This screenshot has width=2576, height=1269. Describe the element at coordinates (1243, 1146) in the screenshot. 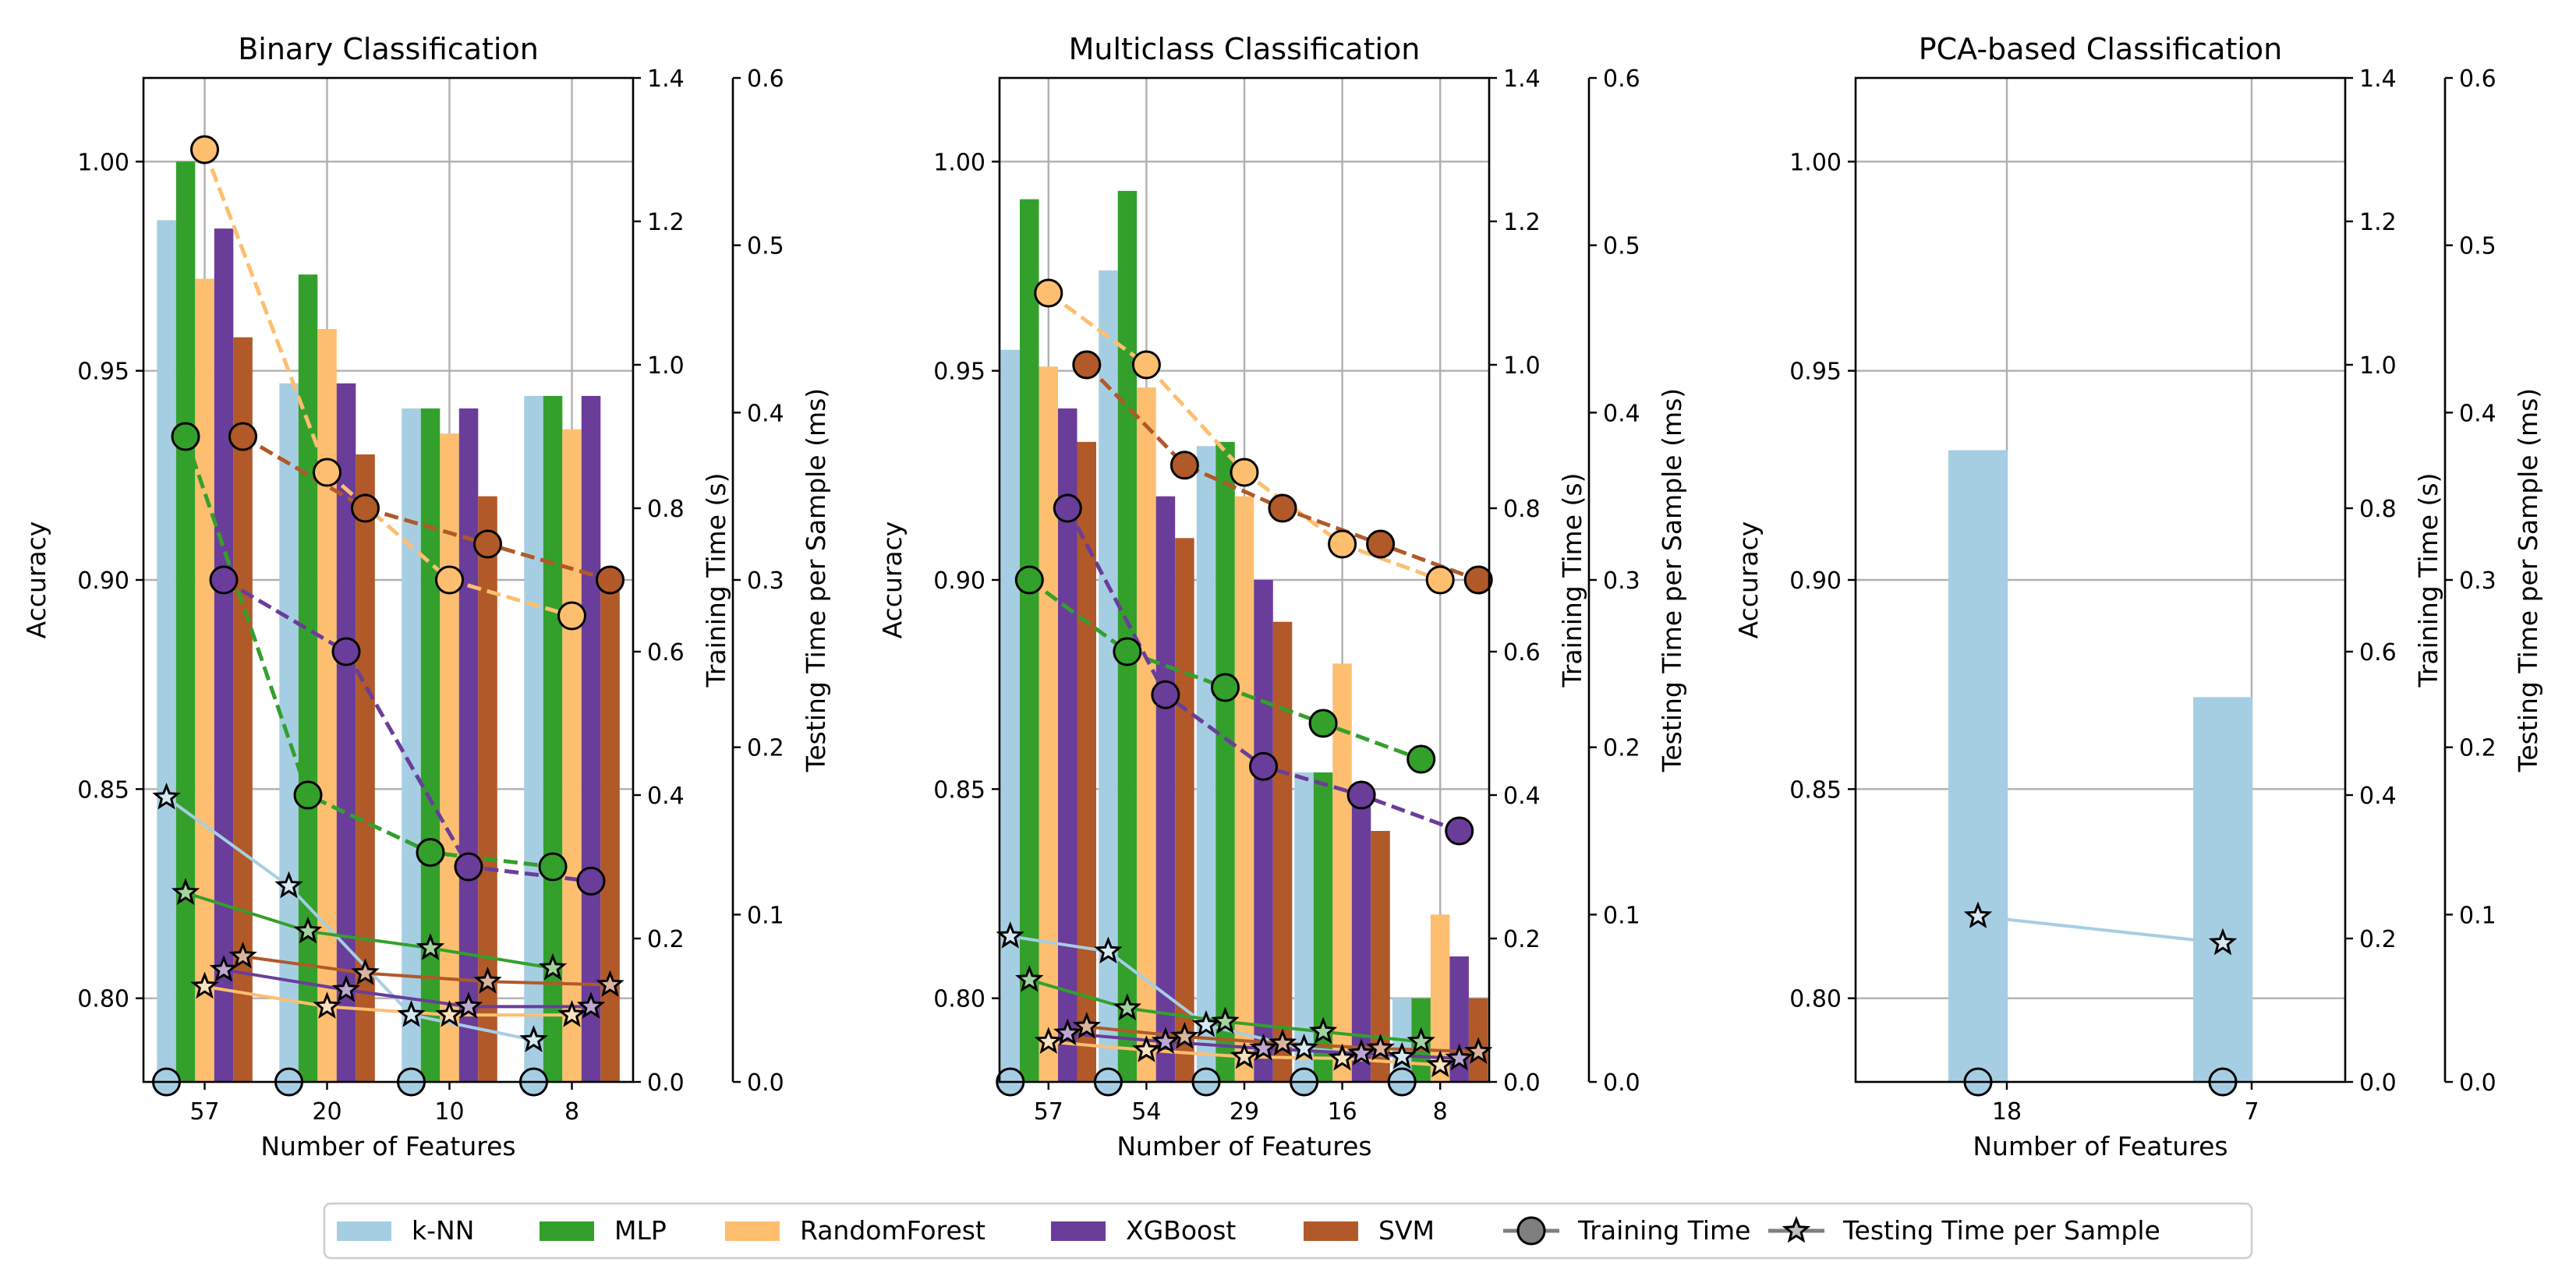

I see `x-axis-label: Number of Features` at that location.